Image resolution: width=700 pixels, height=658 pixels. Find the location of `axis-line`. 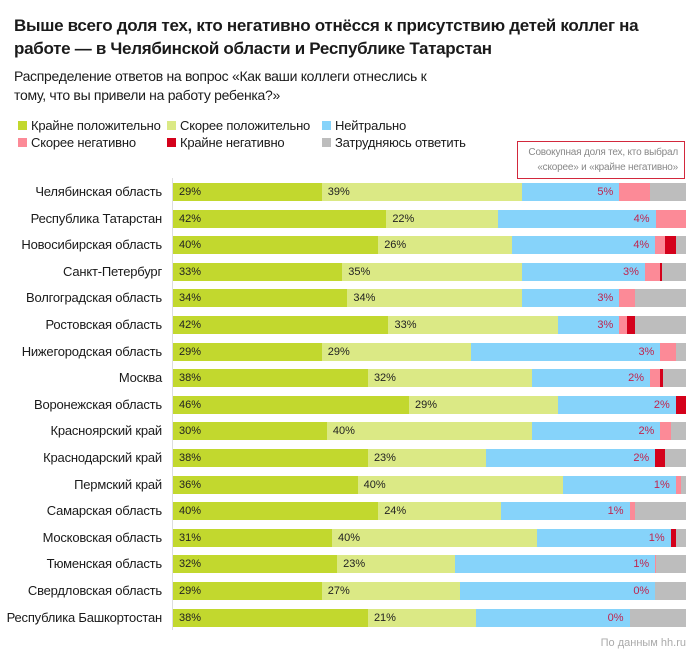

axis-line is located at coordinates (172, 404).